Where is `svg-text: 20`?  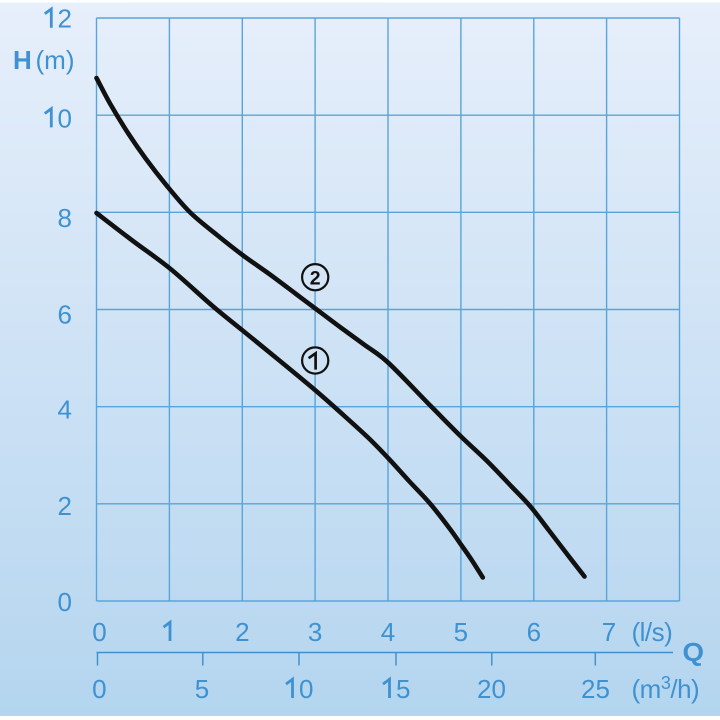 svg-text: 20 is located at coordinates (491, 689).